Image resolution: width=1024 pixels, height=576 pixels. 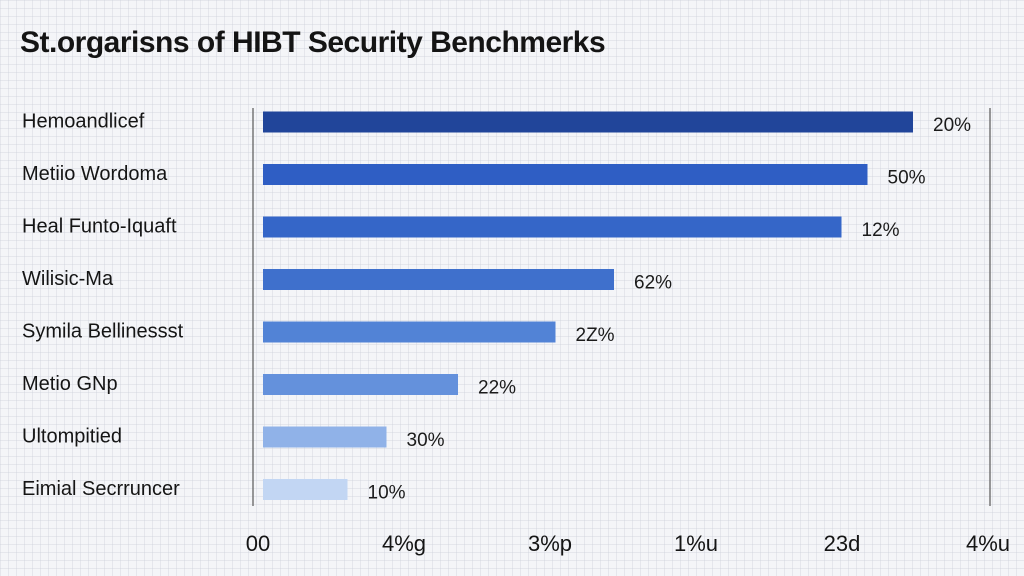 What do you see at coordinates (988, 543) in the screenshot?
I see `x-tick-label: 4%u` at bounding box center [988, 543].